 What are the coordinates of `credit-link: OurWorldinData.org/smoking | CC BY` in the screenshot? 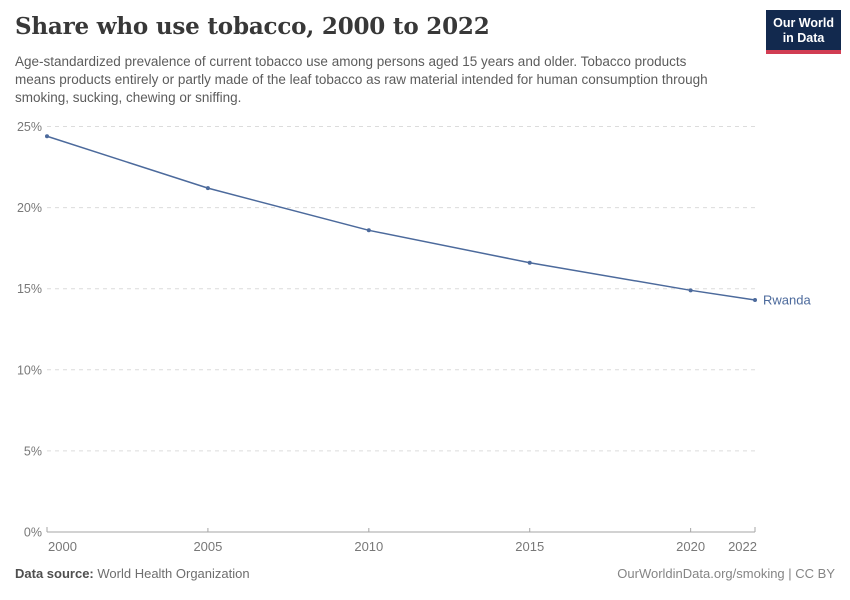 It's located at (726, 573).